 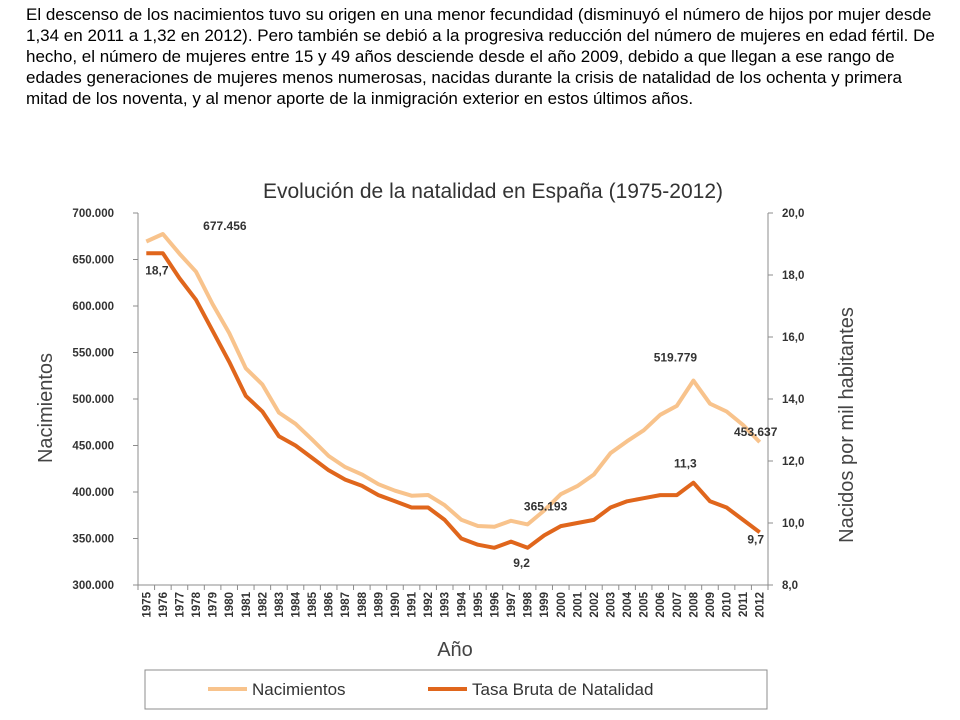 What do you see at coordinates (728, 605) in the screenshot?
I see `x-tick-label: 2010` at bounding box center [728, 605].